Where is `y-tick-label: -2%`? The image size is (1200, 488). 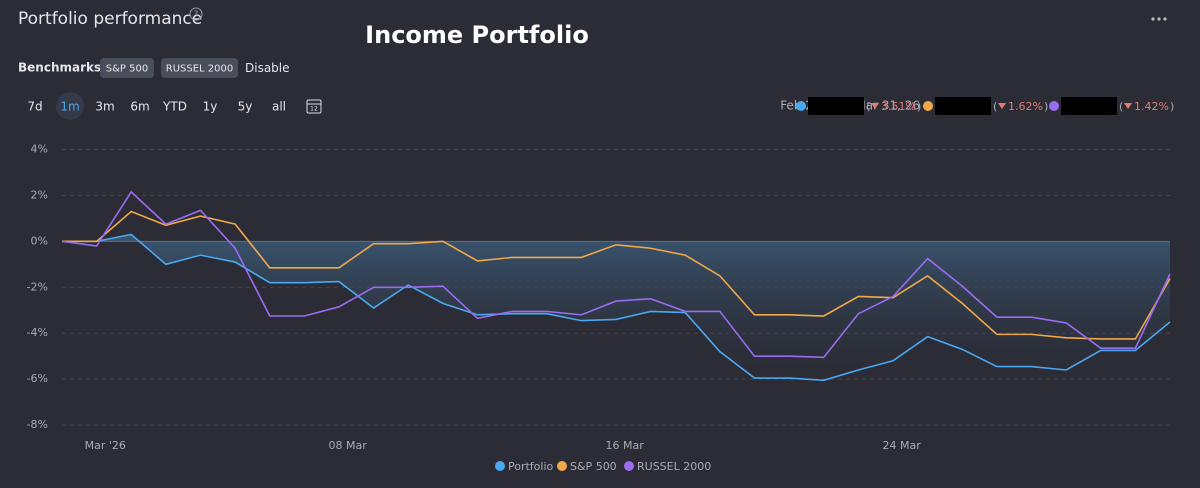
y-tick-label: -2% is located at coordinates (37, 286).